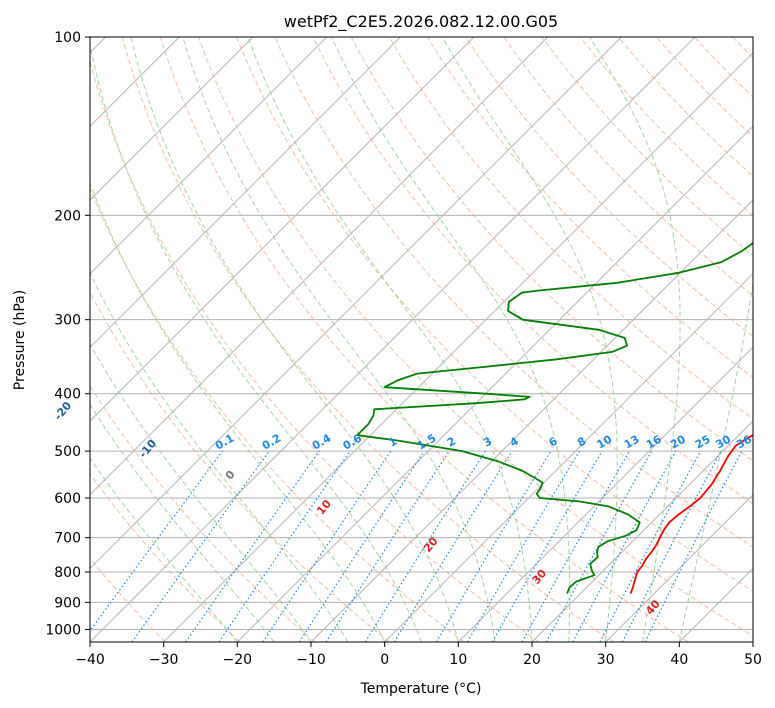 The height and width of the screenshot is (708, 775). What do you see at coordinates (63, 630) in the screenshot?
I see `y-tick-label: 1000` at bounding box center [63, 630].